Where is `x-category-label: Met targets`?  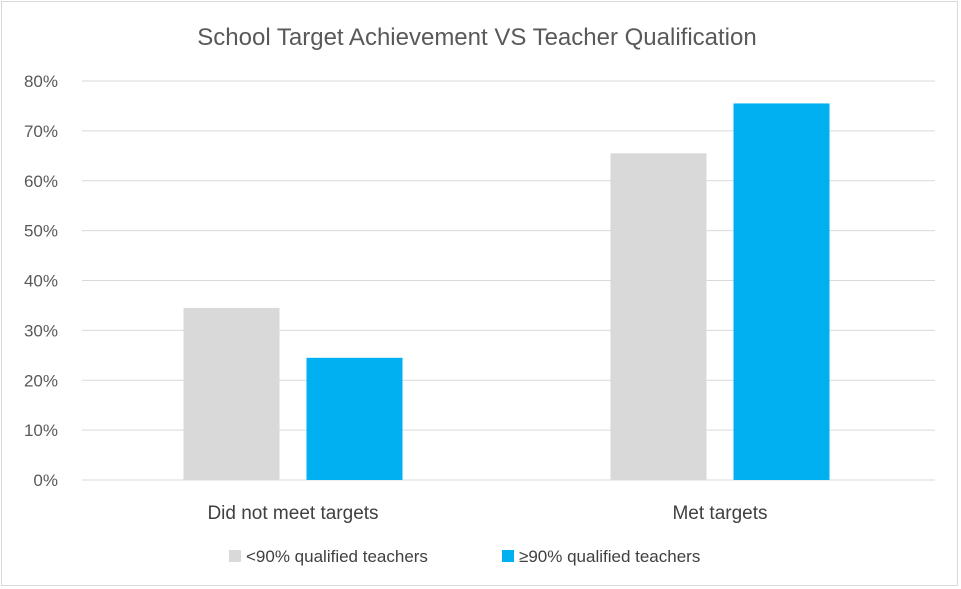
x-category-label: Met targets is located at coordinates (719, 513).